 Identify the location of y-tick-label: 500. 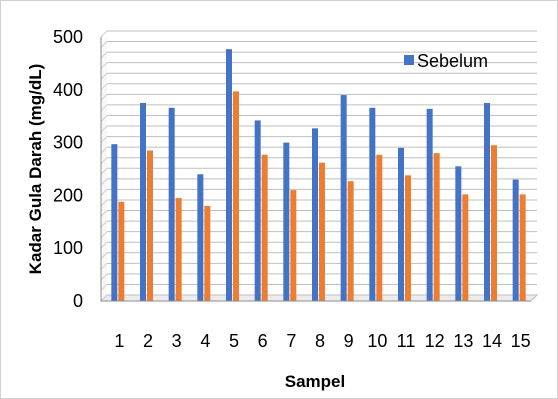
(68, 37).